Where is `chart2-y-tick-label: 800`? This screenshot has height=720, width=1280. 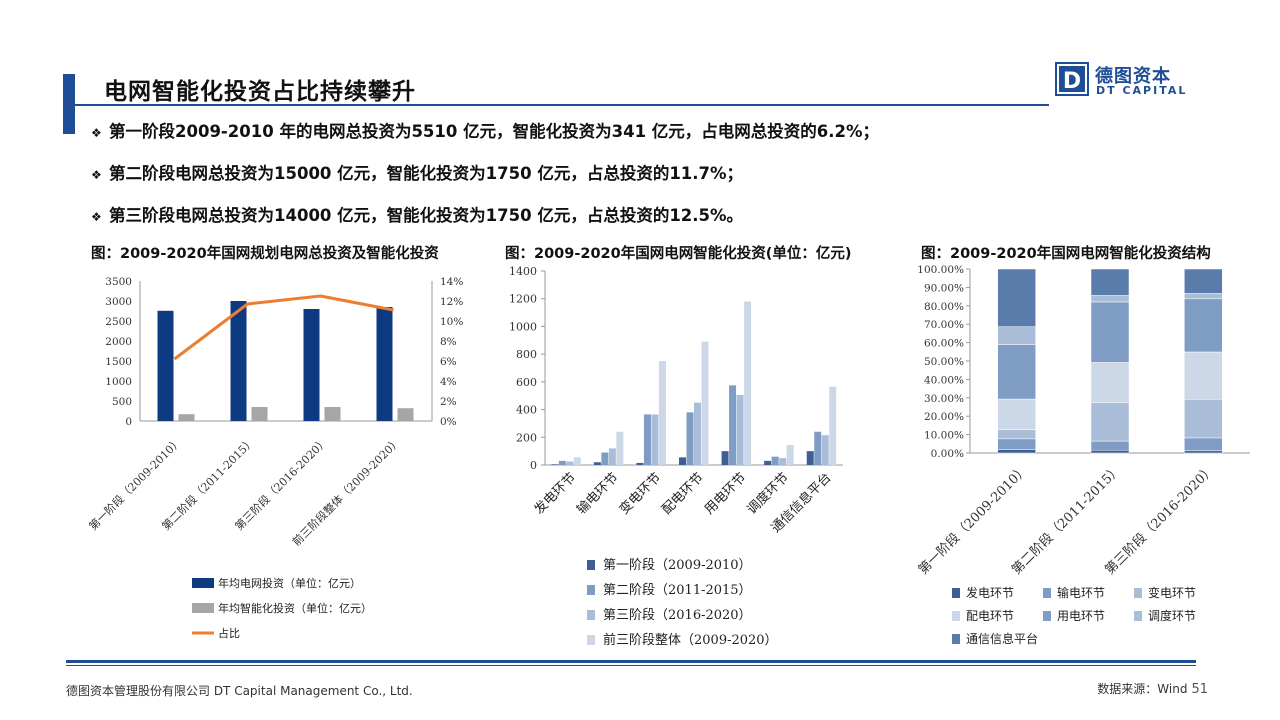 chart2-y-tick-label: 800 is located at coordinates (526, 354).